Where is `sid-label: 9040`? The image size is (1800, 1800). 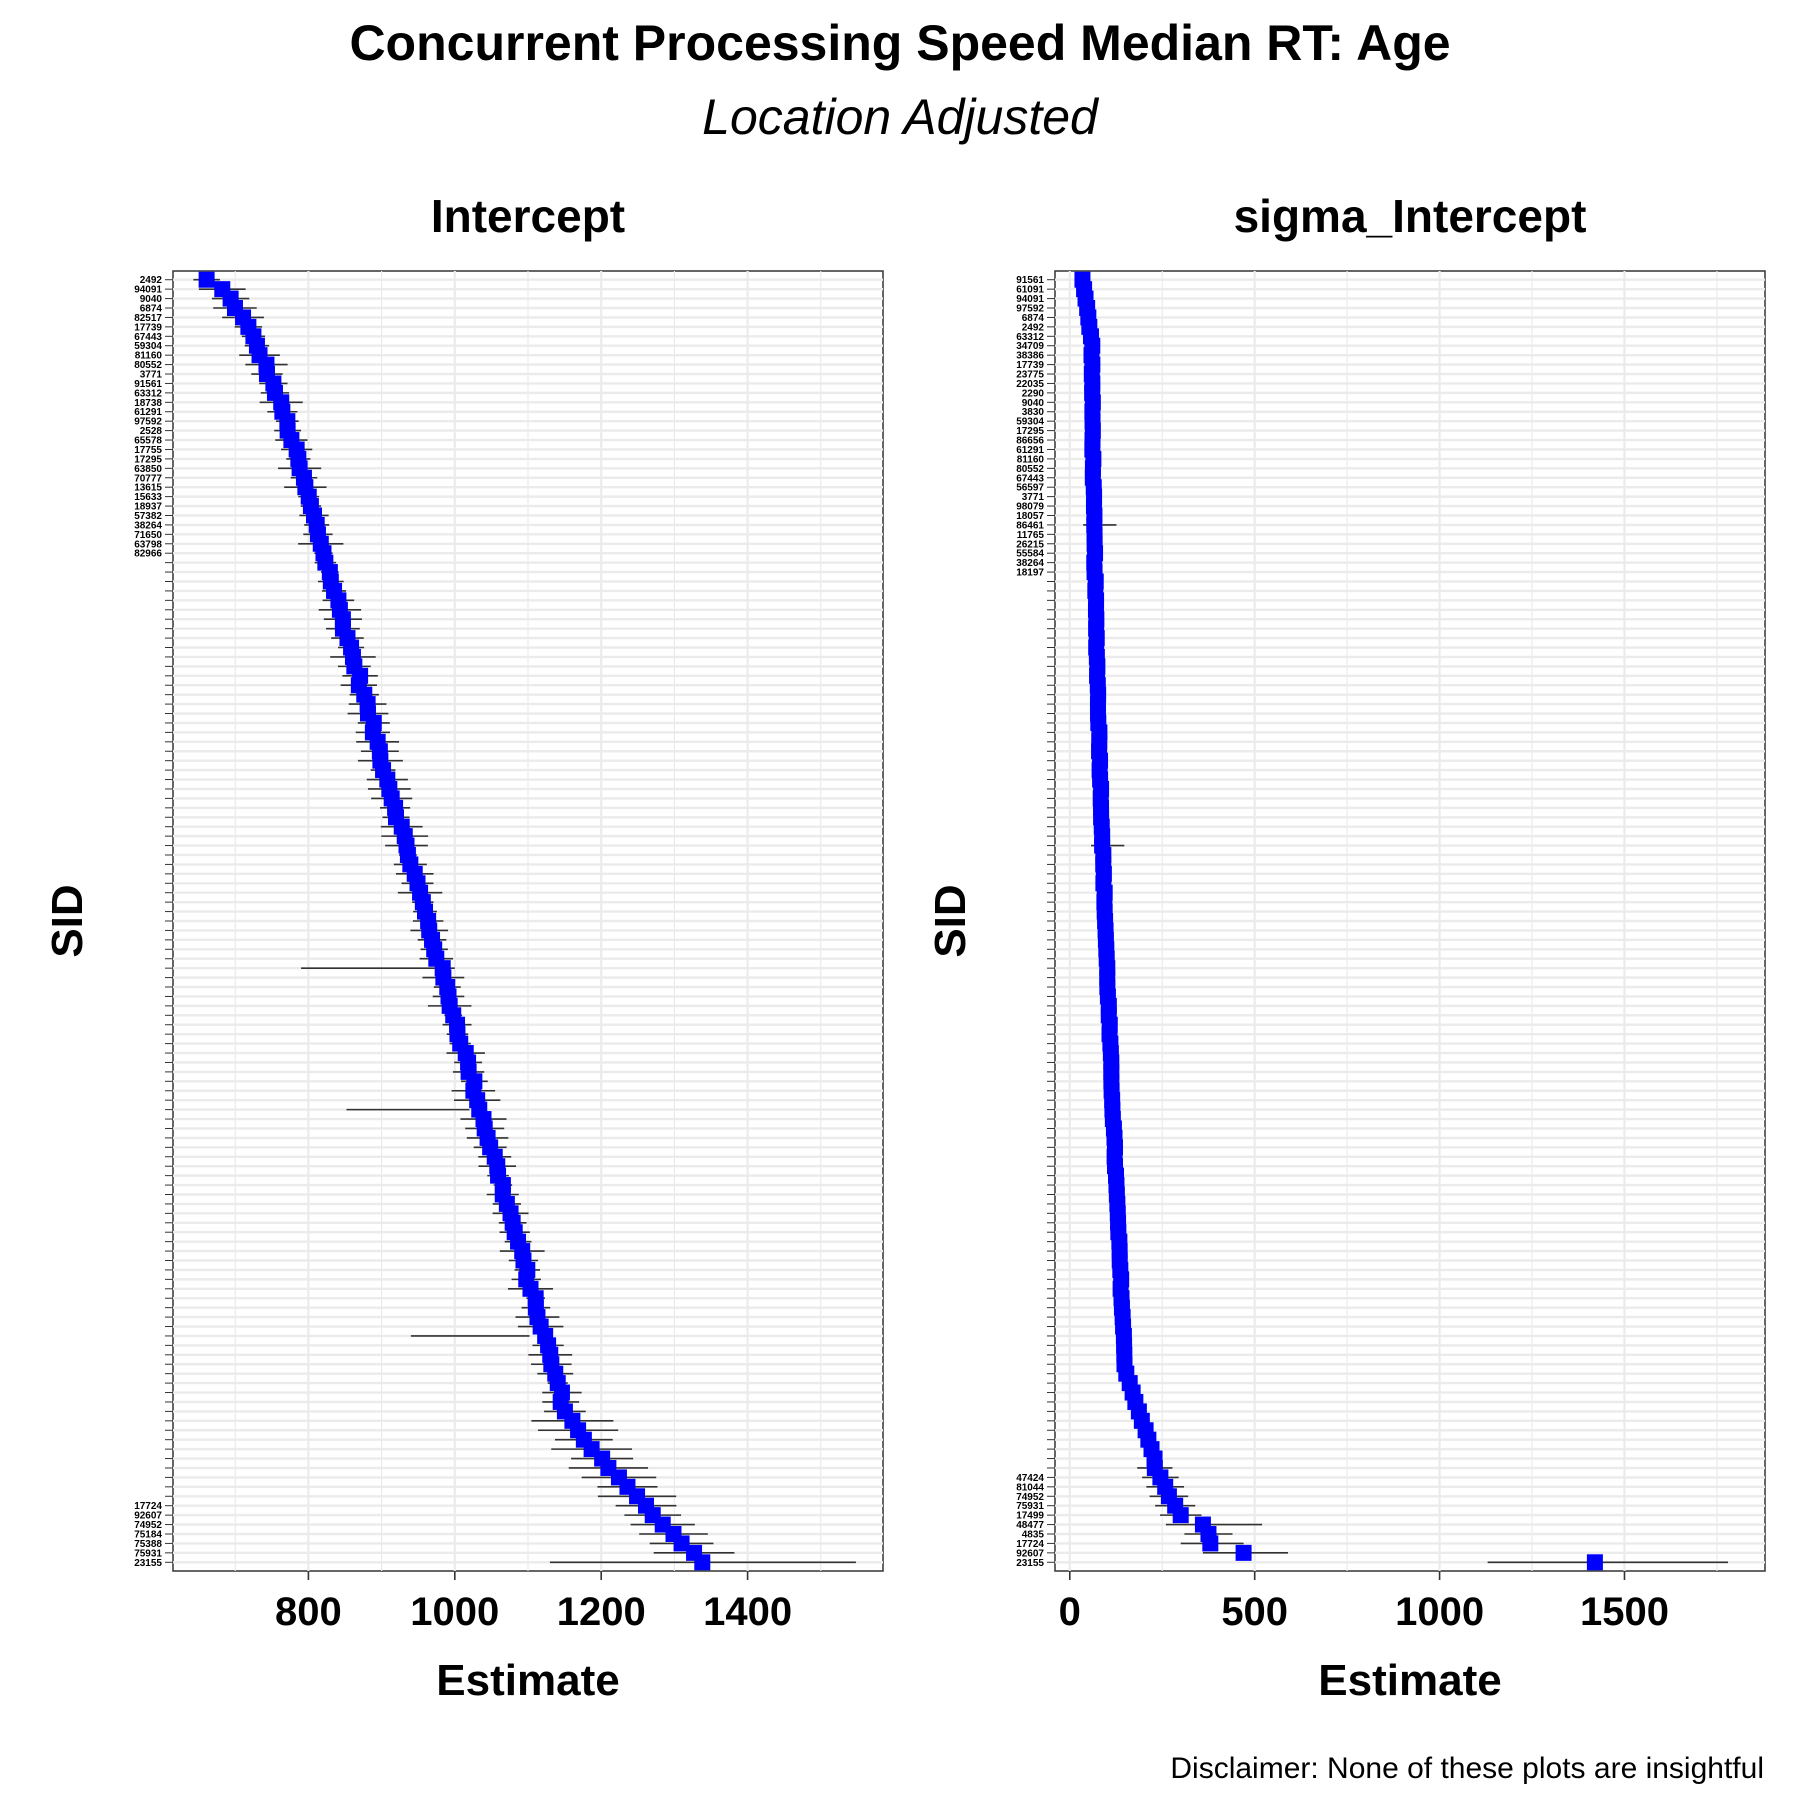
sid-label: 9040 is located at coordinates (1033, 403).